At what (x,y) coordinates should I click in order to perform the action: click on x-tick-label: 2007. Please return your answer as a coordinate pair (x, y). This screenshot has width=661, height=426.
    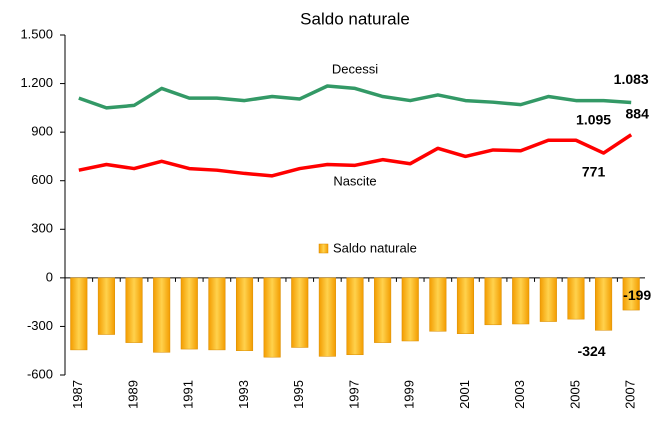
    Looking at the image, I should click on (630, 394).